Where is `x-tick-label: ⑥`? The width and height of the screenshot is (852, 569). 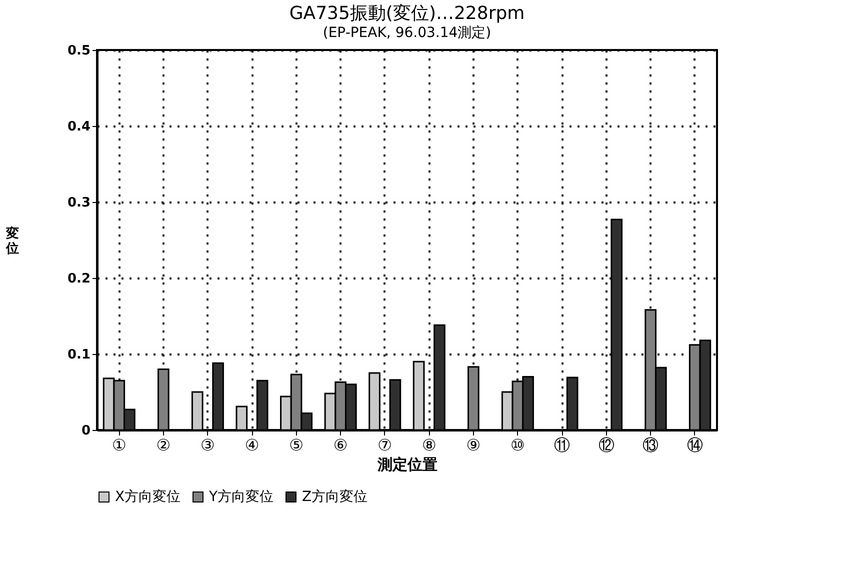
x-tick-label: ⑥ is located at coordinates (340, 445).